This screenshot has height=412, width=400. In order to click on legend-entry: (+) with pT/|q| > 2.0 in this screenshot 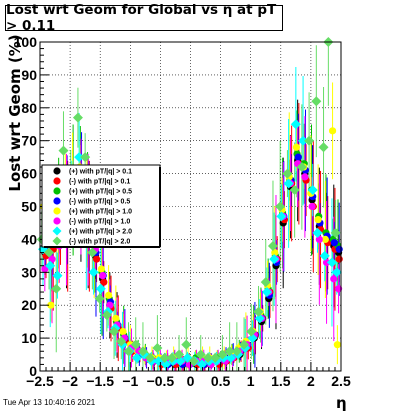, I will do `click(100, 232)`.